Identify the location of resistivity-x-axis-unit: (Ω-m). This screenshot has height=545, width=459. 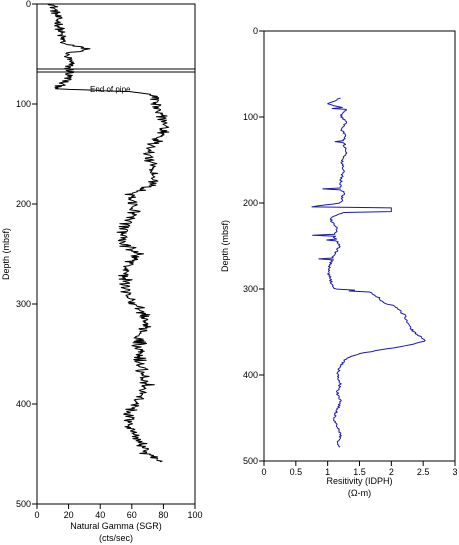
(359, 493).